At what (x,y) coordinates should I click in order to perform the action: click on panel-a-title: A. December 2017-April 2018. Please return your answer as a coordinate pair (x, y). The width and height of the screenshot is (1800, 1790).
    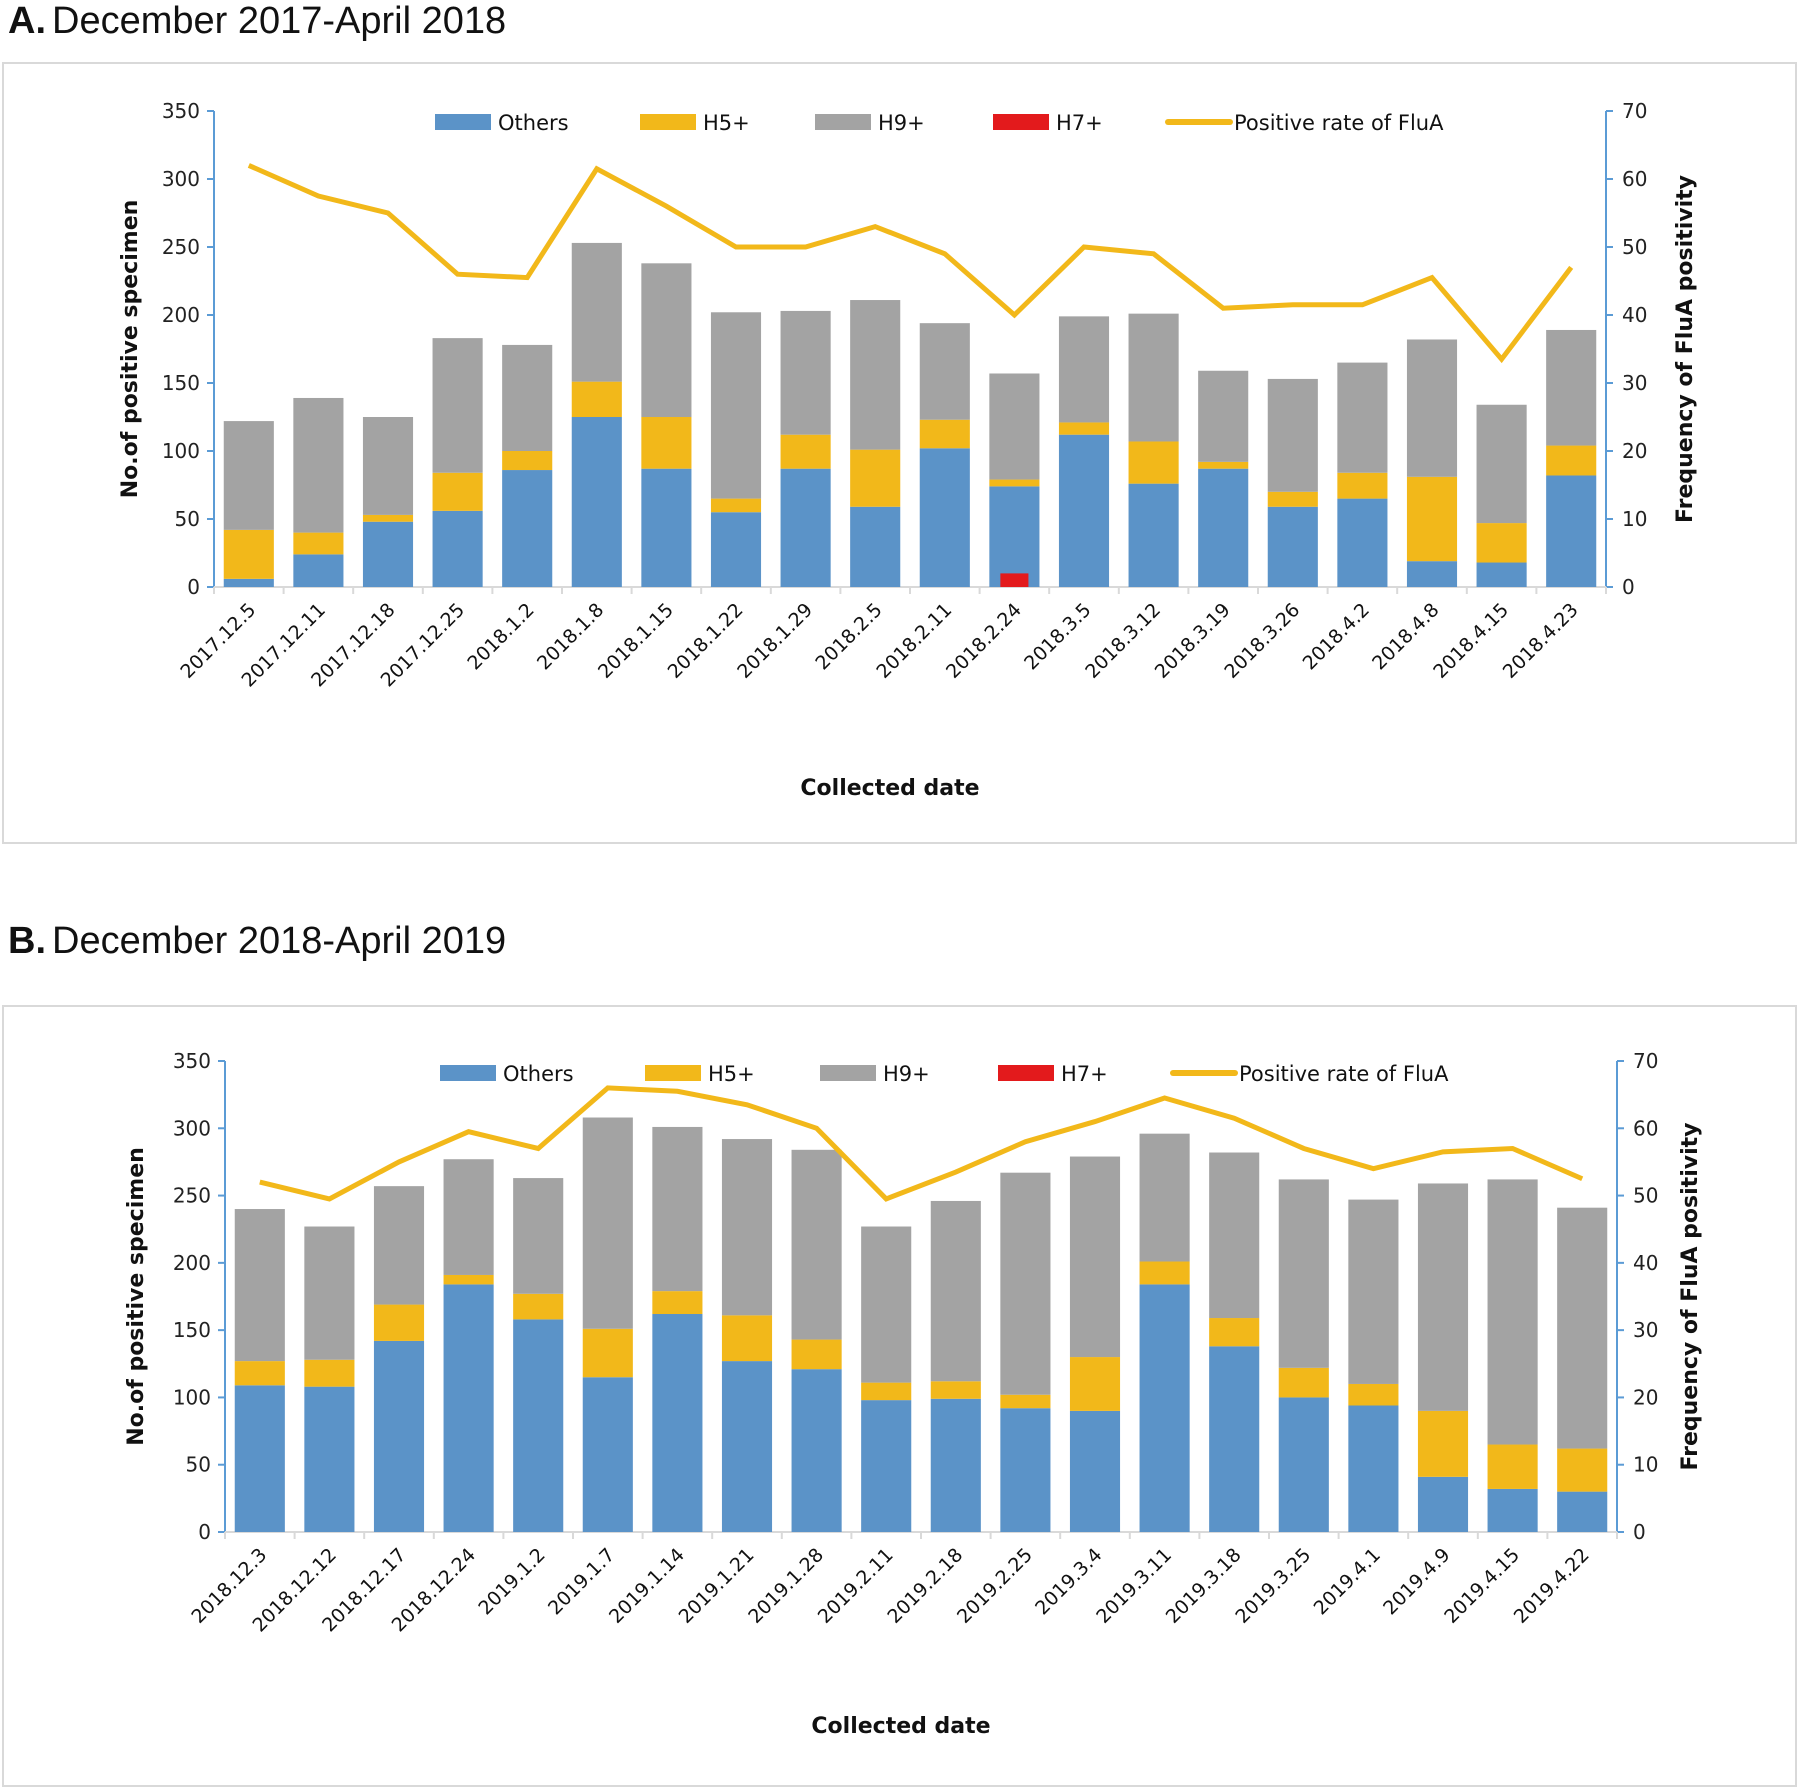
    Looking at the image, I should click on (257, 21).